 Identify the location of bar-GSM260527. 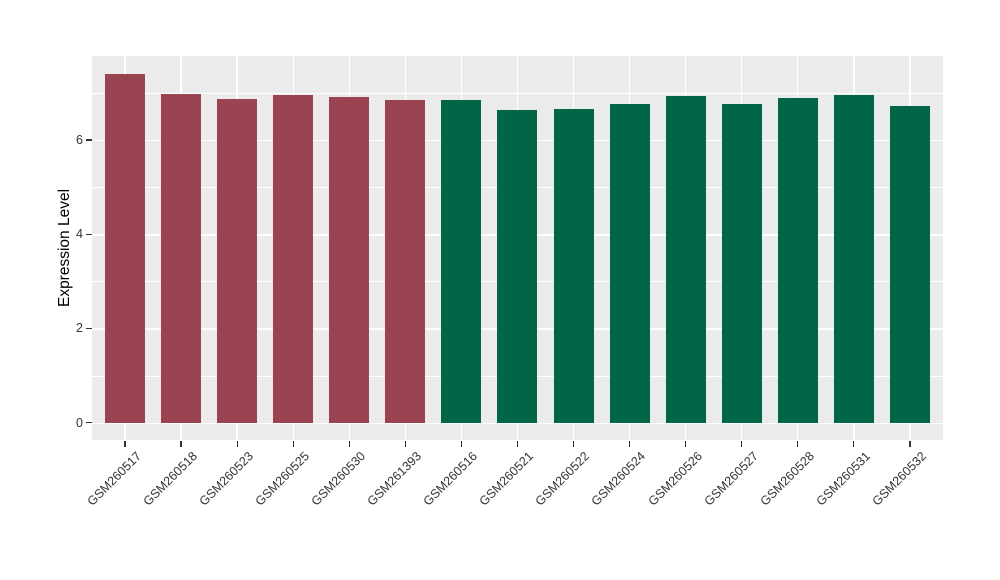
(741, 263).